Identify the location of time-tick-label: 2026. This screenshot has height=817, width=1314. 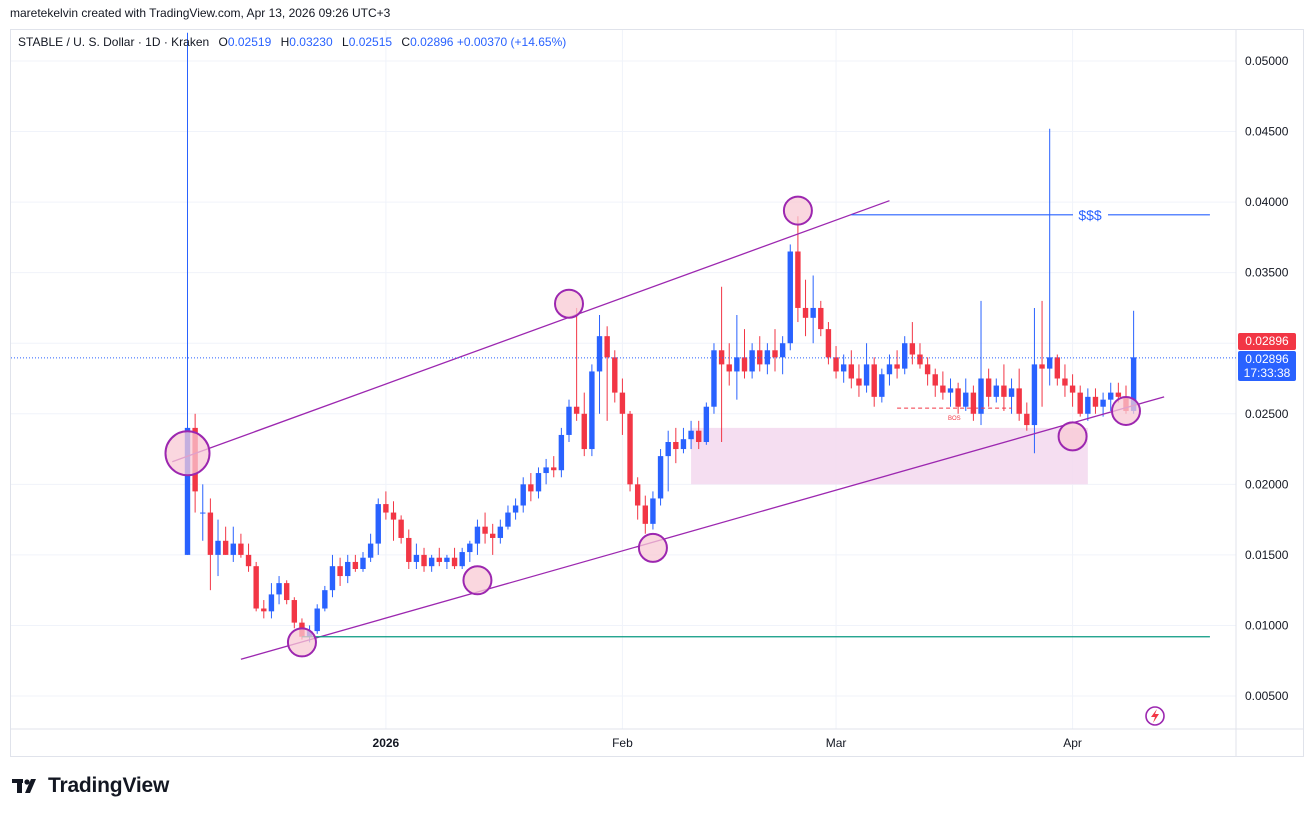
(386, 743).